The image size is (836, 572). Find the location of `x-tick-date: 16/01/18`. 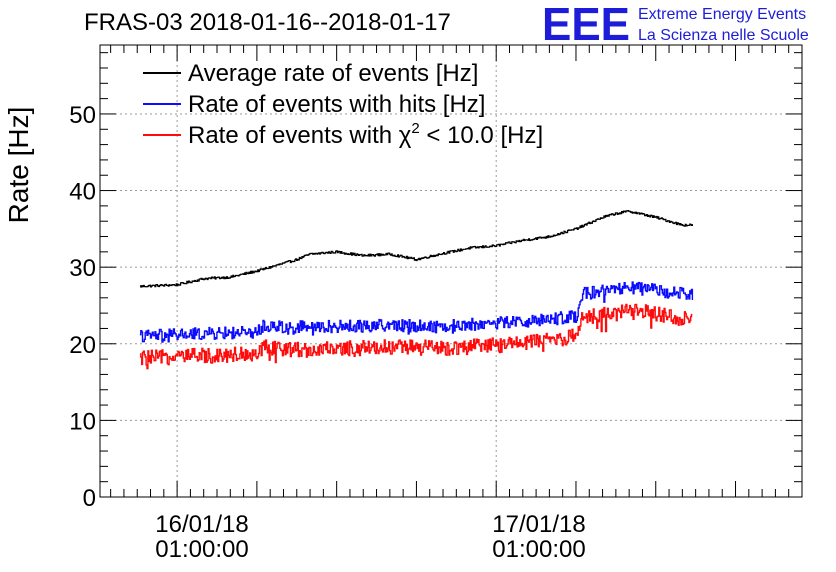

x-tick-date: 16/01/18 is located at coordinates (201, 524).